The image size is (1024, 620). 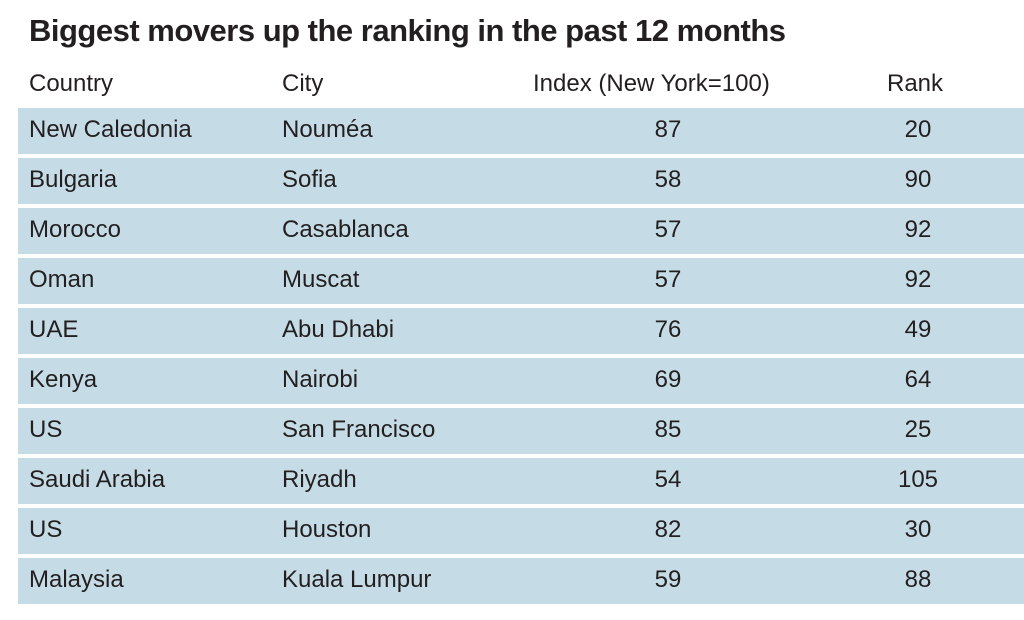 I want to click on column-header-city: City, so click(x=303, y=83).